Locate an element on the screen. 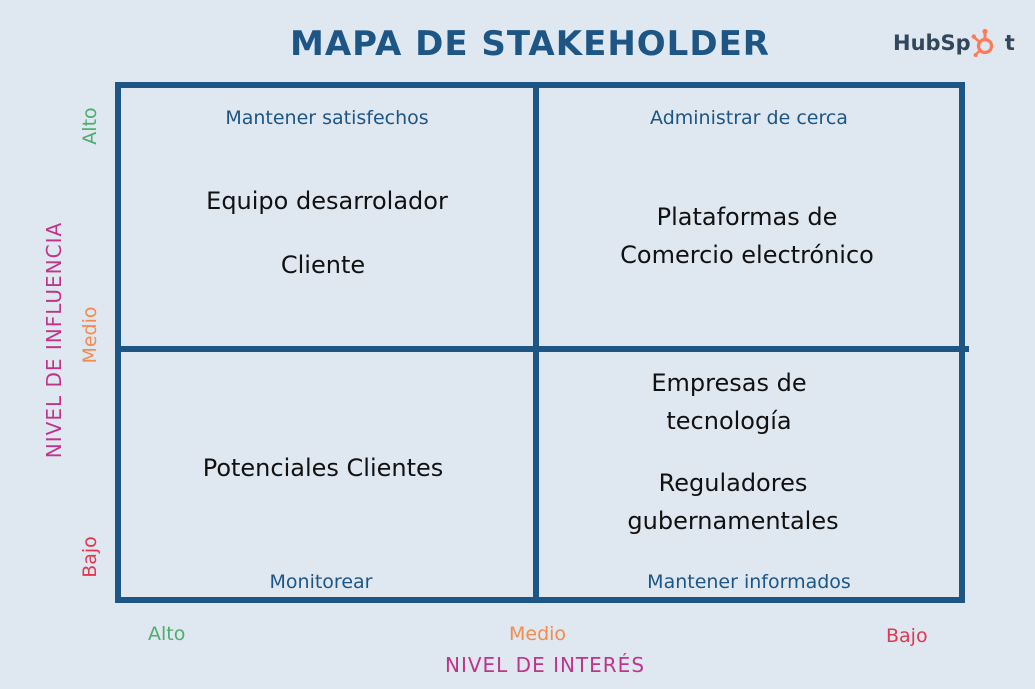  stakeholder-item-line: gubernamentales is located at coordinates (733, 521).